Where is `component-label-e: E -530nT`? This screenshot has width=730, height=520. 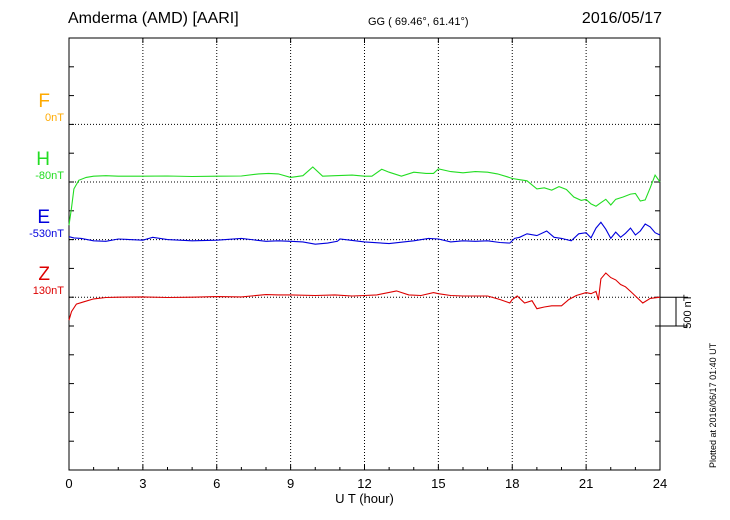 component-label-e: E -530nT is located at coordinates (34, 223).